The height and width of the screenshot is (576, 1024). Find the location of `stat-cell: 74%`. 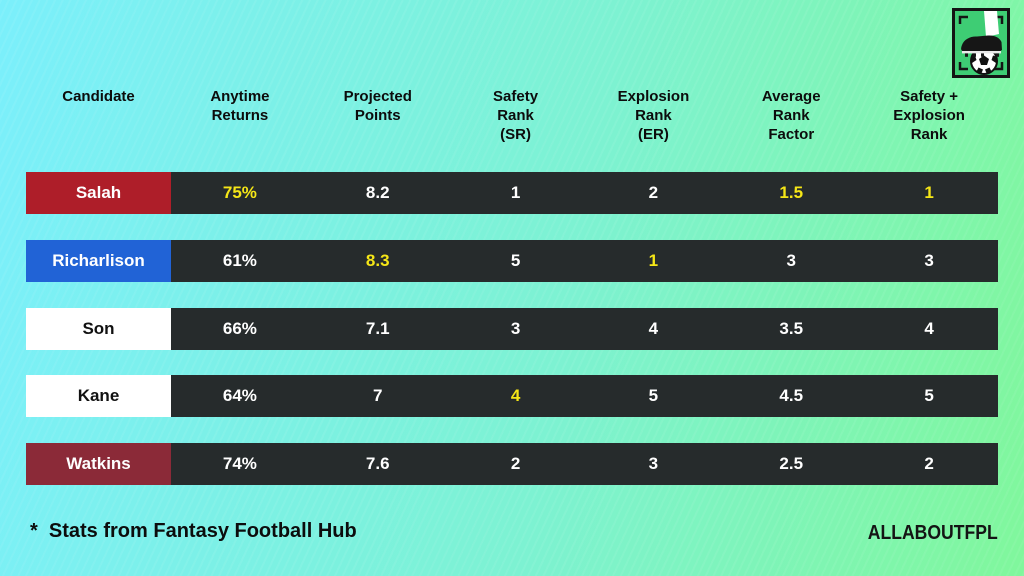

stat-cell: 74% is located at coordinates (240, 464).